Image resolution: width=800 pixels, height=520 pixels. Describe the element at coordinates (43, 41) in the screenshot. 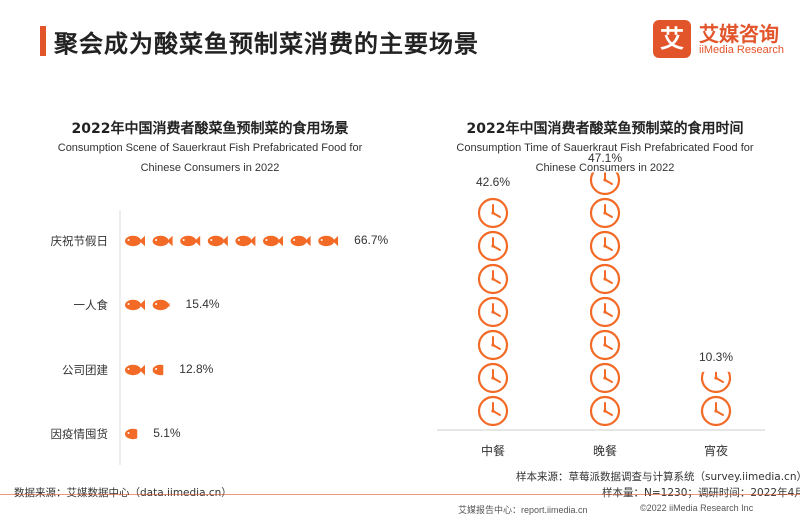

I see `title-accent-bar` at that location.